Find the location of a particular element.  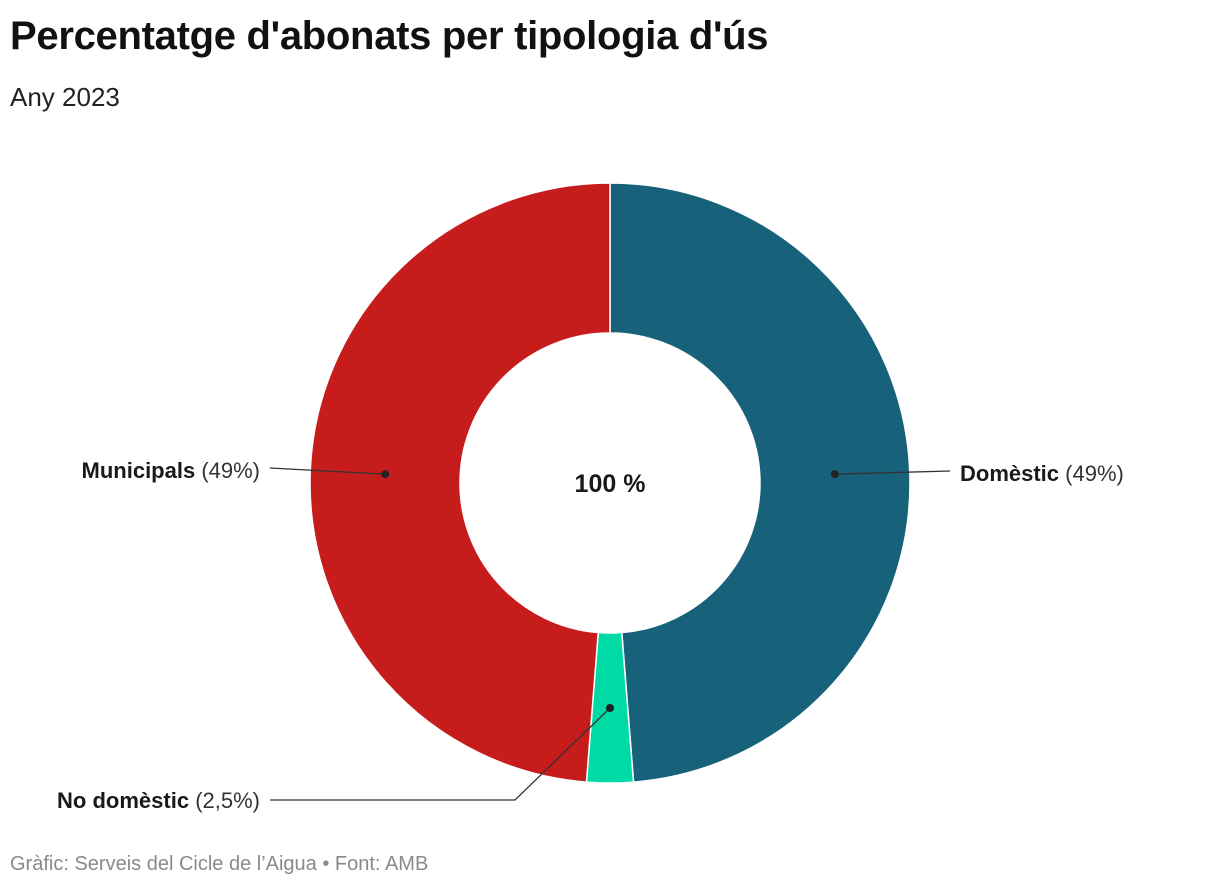

leader-line-no-domestic is located at coordinates (440, 754).